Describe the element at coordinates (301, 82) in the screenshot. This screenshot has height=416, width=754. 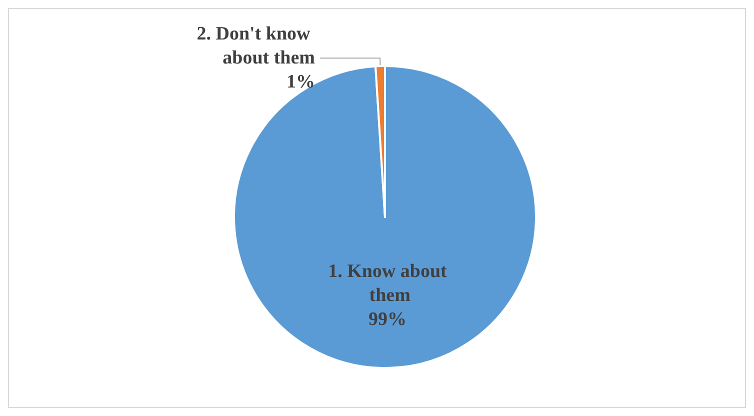
I see `data-label: 1%` at that location.